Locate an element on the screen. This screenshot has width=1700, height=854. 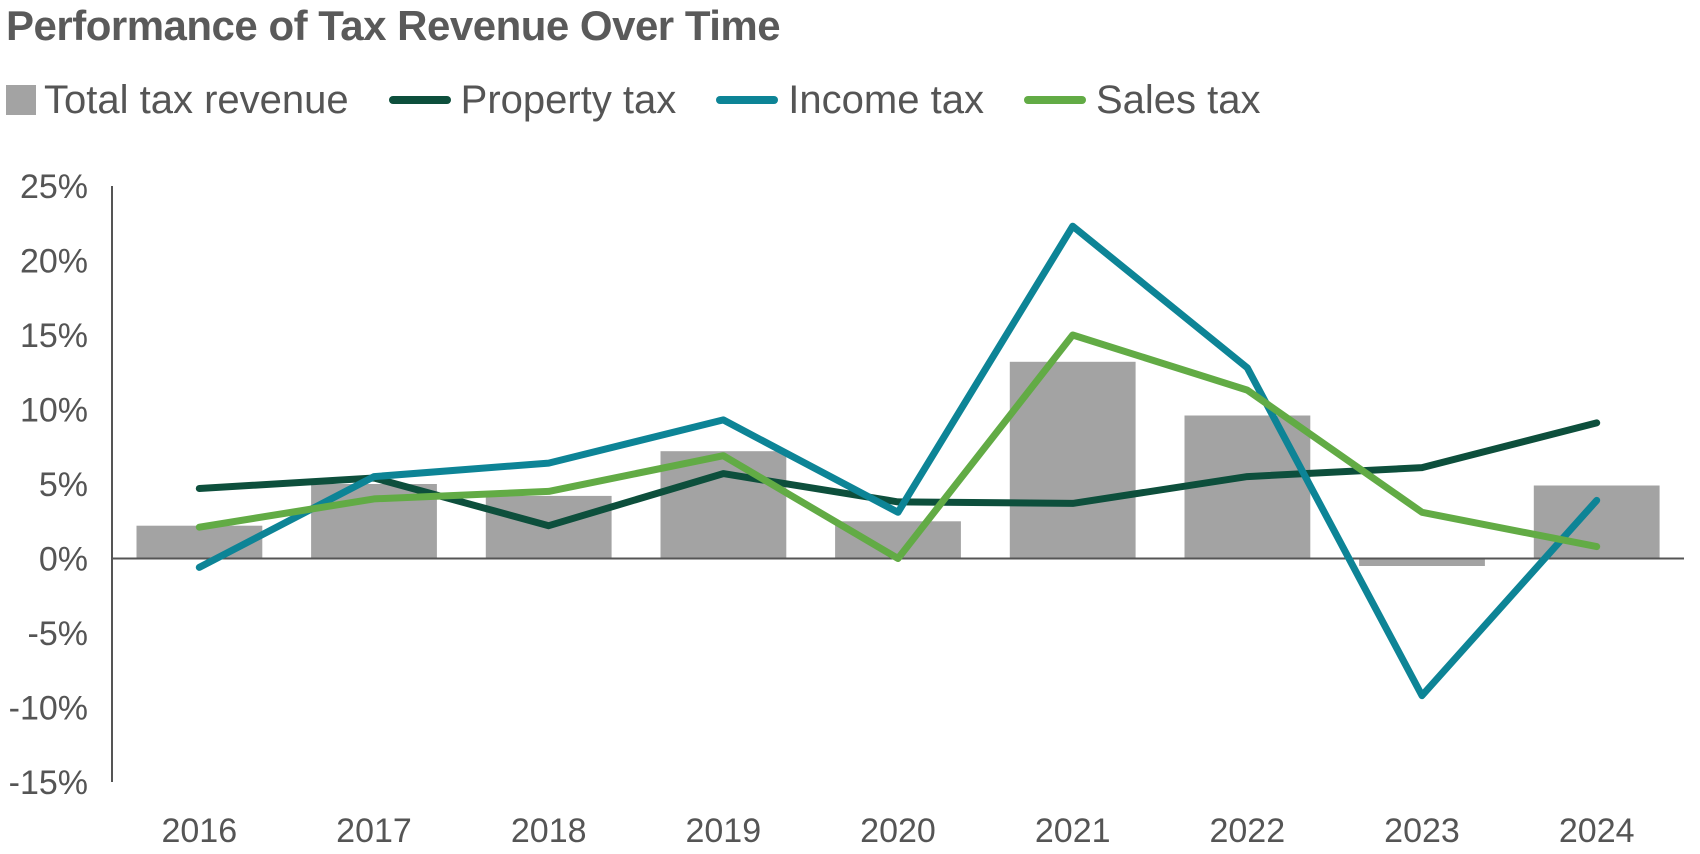
bar-total-tax-revenue-2021 is located at coordinates (1072, 460).